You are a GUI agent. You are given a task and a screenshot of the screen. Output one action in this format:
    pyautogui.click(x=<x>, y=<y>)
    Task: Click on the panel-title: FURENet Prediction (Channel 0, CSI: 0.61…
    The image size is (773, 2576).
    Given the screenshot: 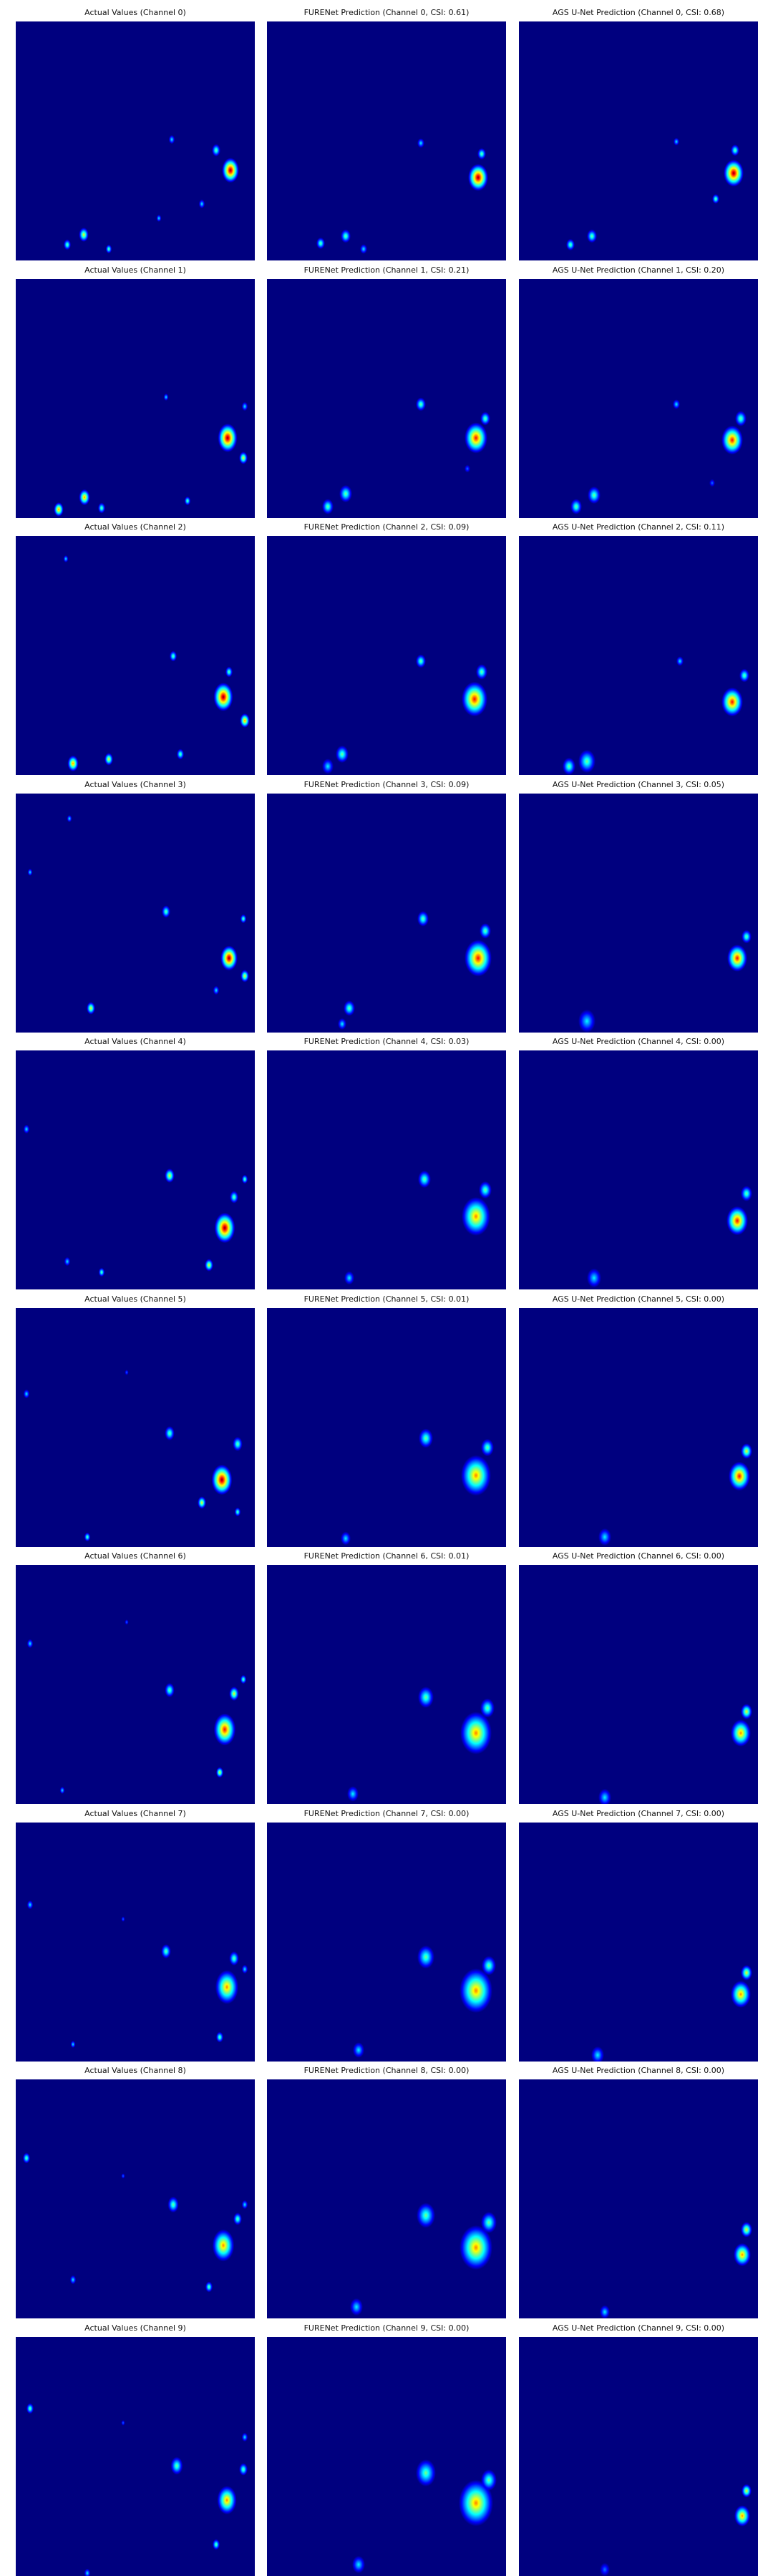 What is the action you would take?
    pyautogui.click(x=386, y=12)
    